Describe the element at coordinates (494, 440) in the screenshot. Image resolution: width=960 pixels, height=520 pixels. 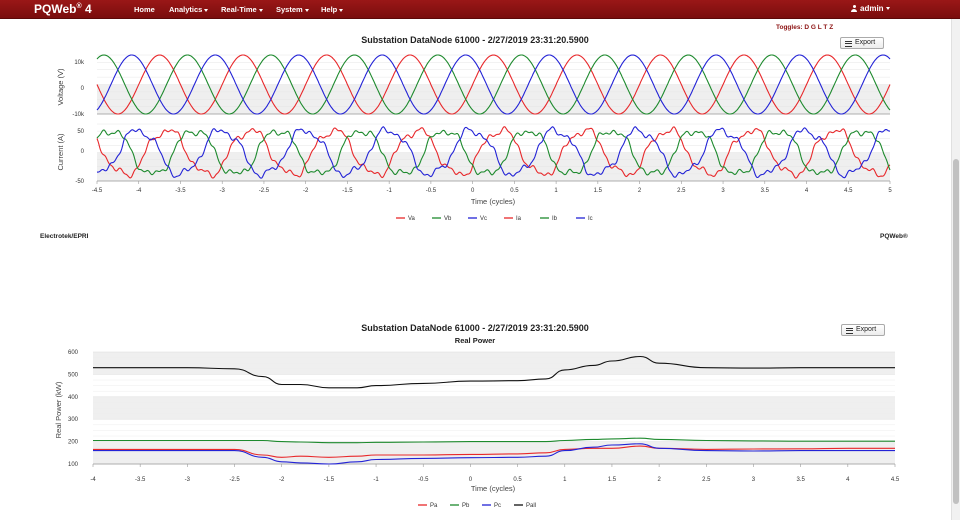
I see `series-line-pb` at that location.